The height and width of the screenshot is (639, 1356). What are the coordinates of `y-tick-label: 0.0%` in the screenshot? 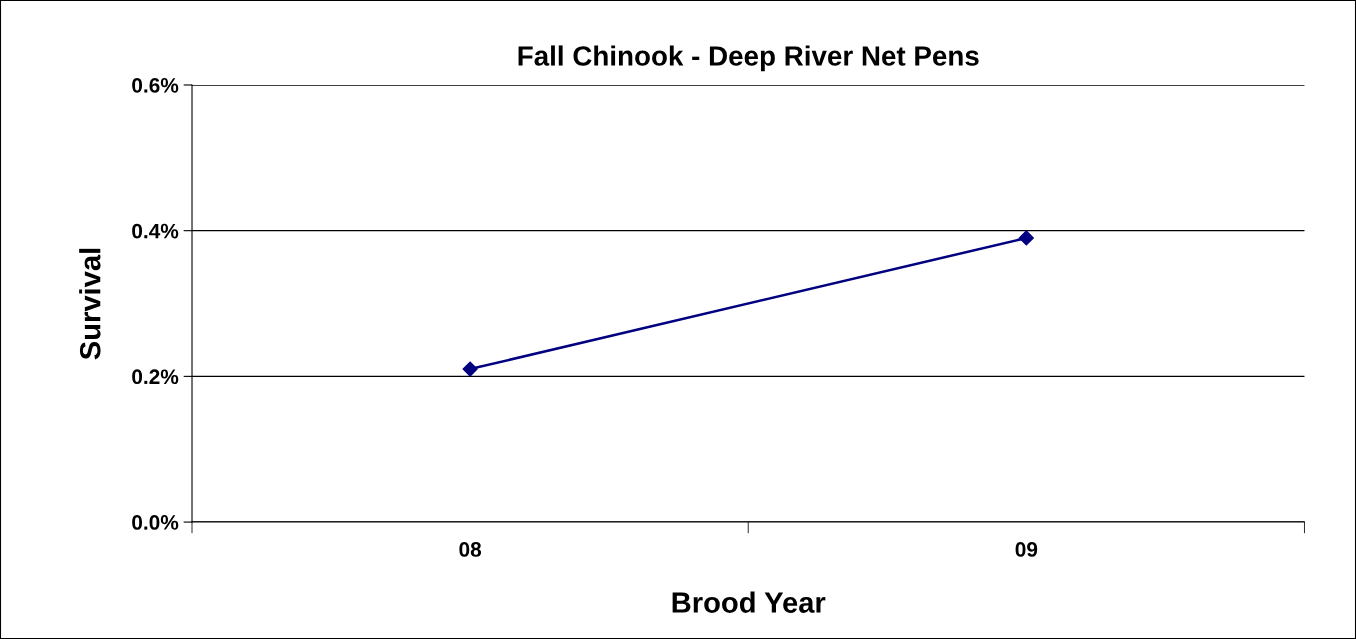 It's located at (155, 522).